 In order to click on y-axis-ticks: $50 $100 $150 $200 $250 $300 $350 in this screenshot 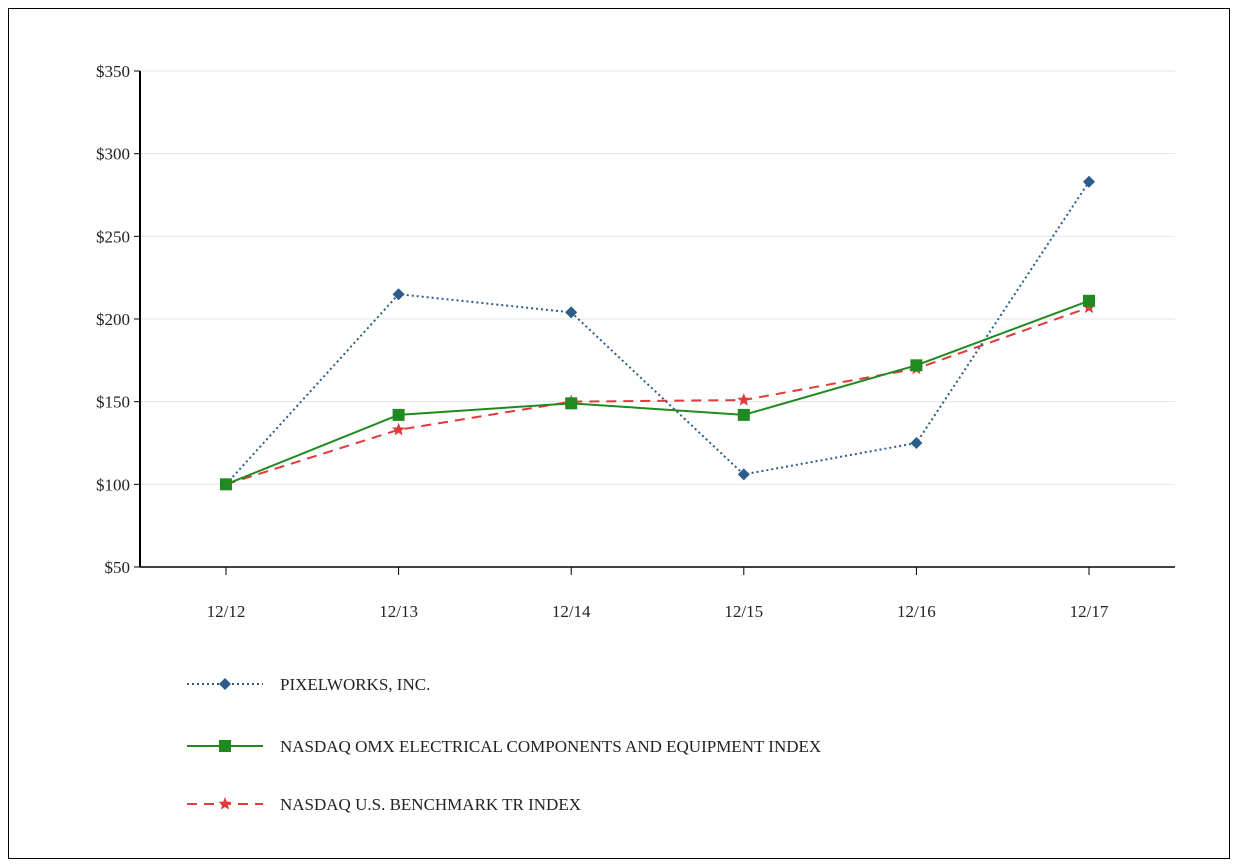, I will do `click(118, 319)`.